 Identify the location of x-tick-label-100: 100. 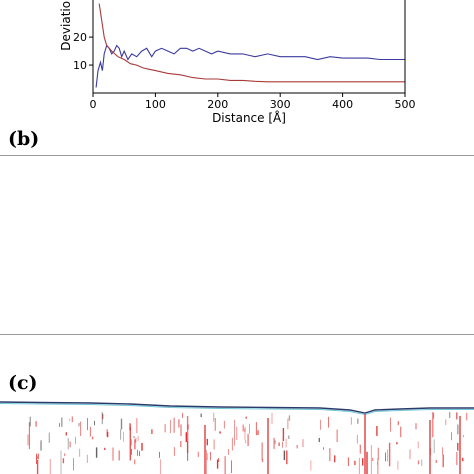
(155, 104).